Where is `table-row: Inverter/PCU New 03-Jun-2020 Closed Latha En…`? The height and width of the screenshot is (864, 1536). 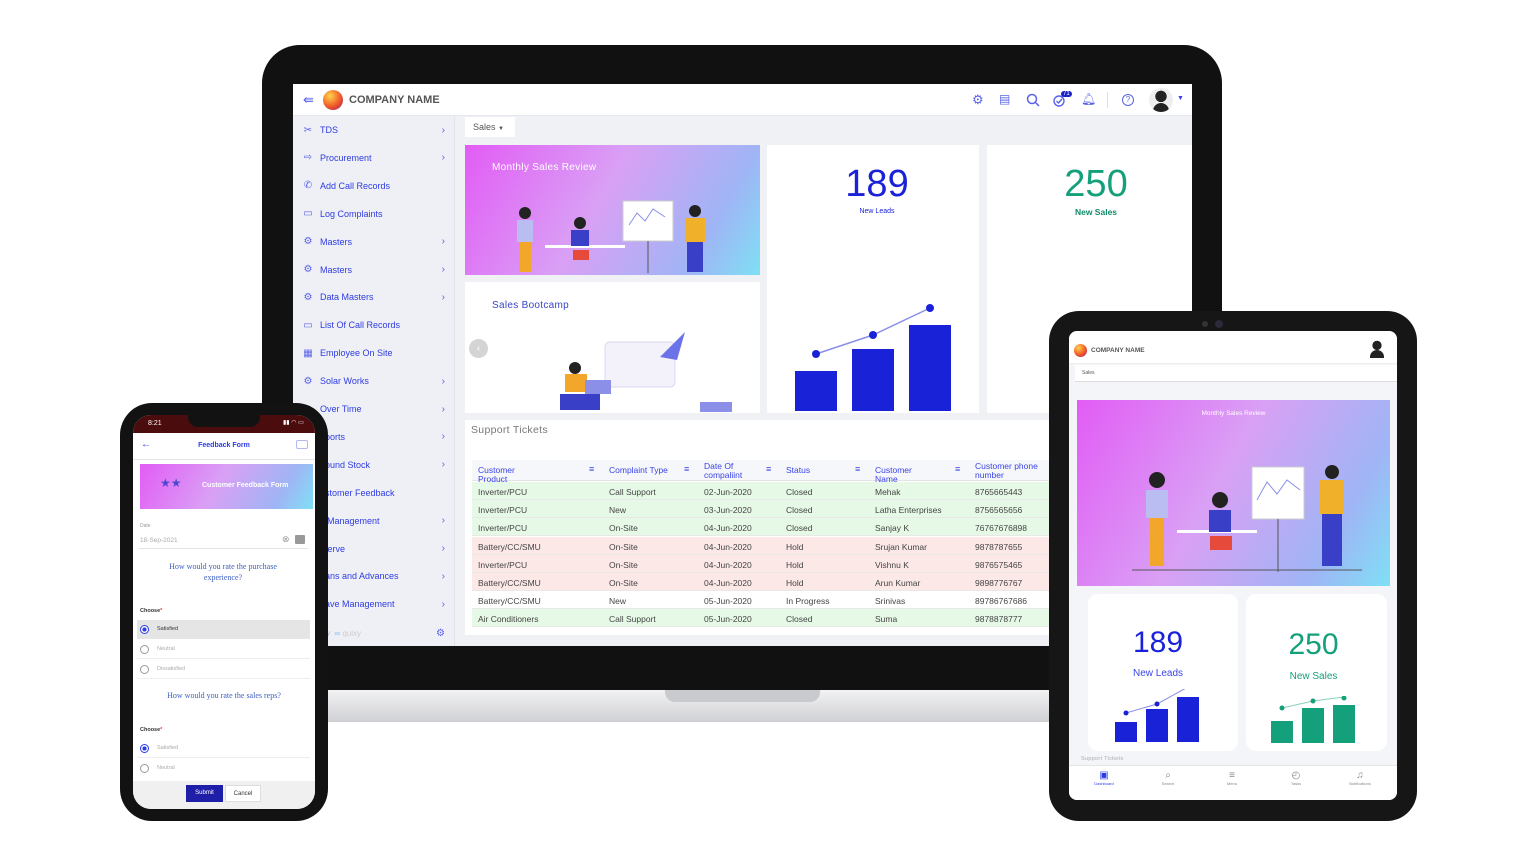 table-row: Inverter/PCU New 03-Jun-2020 Closed Latha En… is located at coordinates (762, 509).